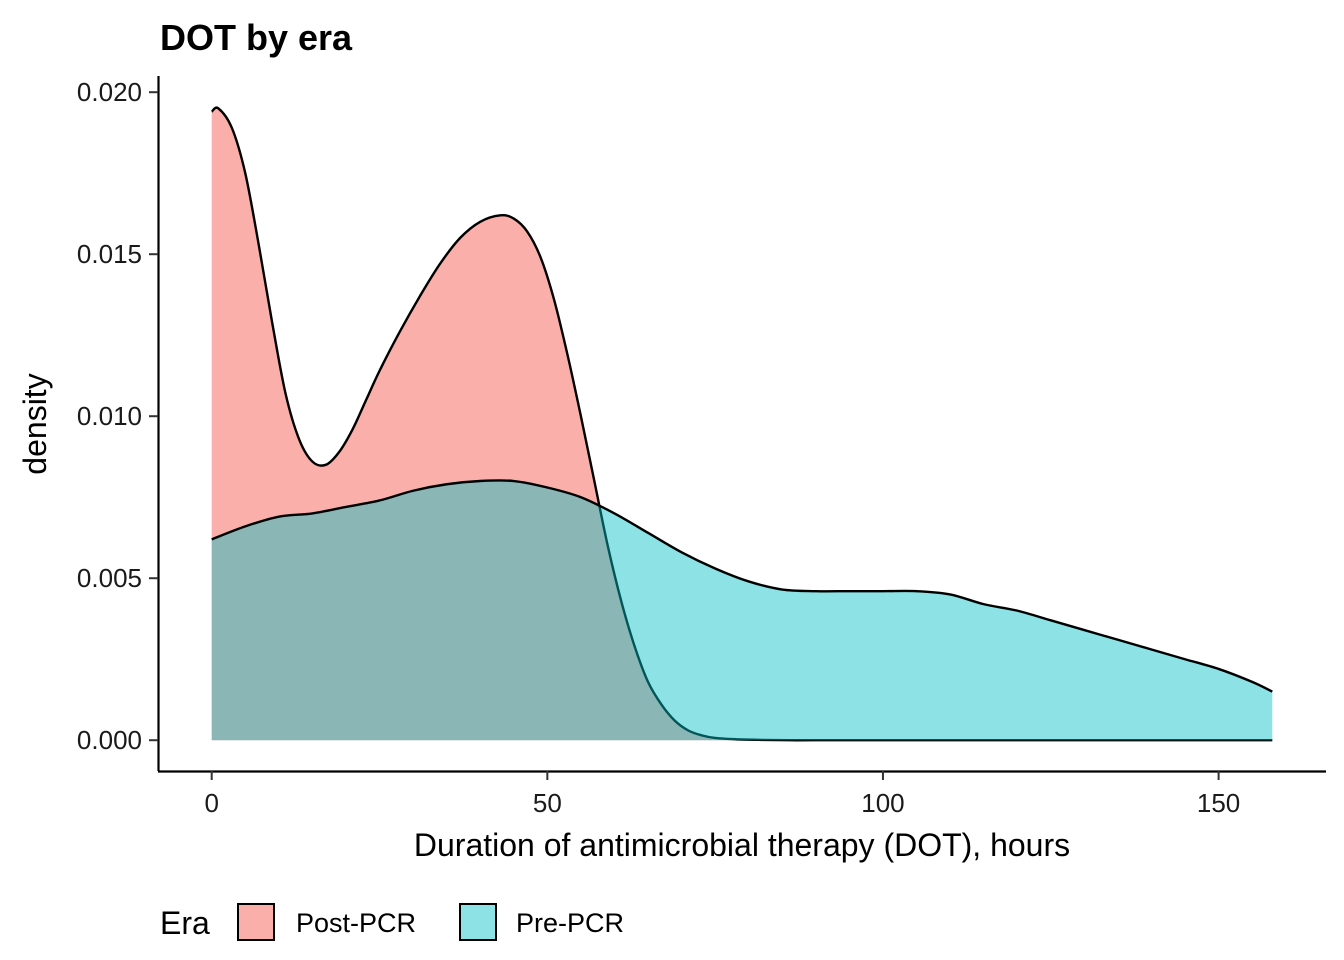  Describe the element at coordinates (478, 922) in the screenshot. I see `legend-swatch-pre-pcr` at that location.